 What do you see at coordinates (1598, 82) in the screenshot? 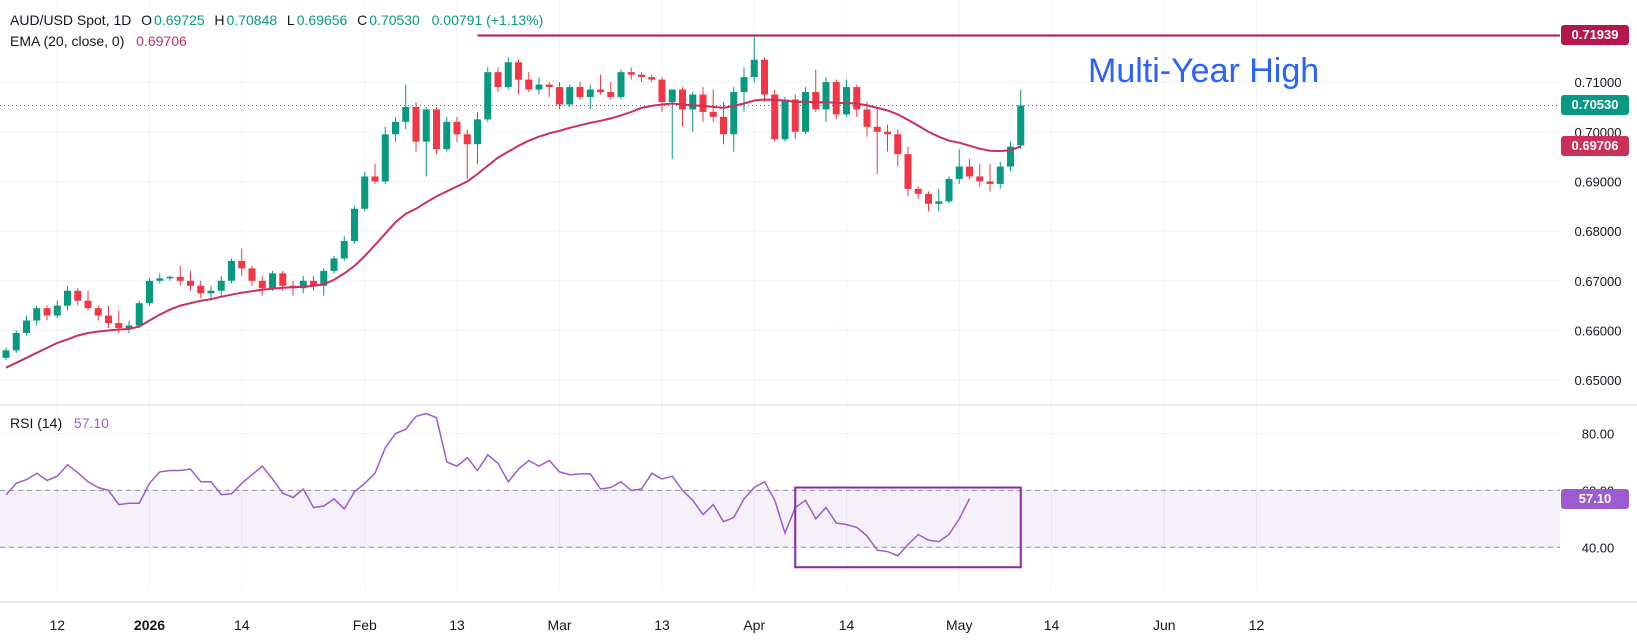
I see `price-tick-label: 0.71000` at bounding box center [1598, 82].